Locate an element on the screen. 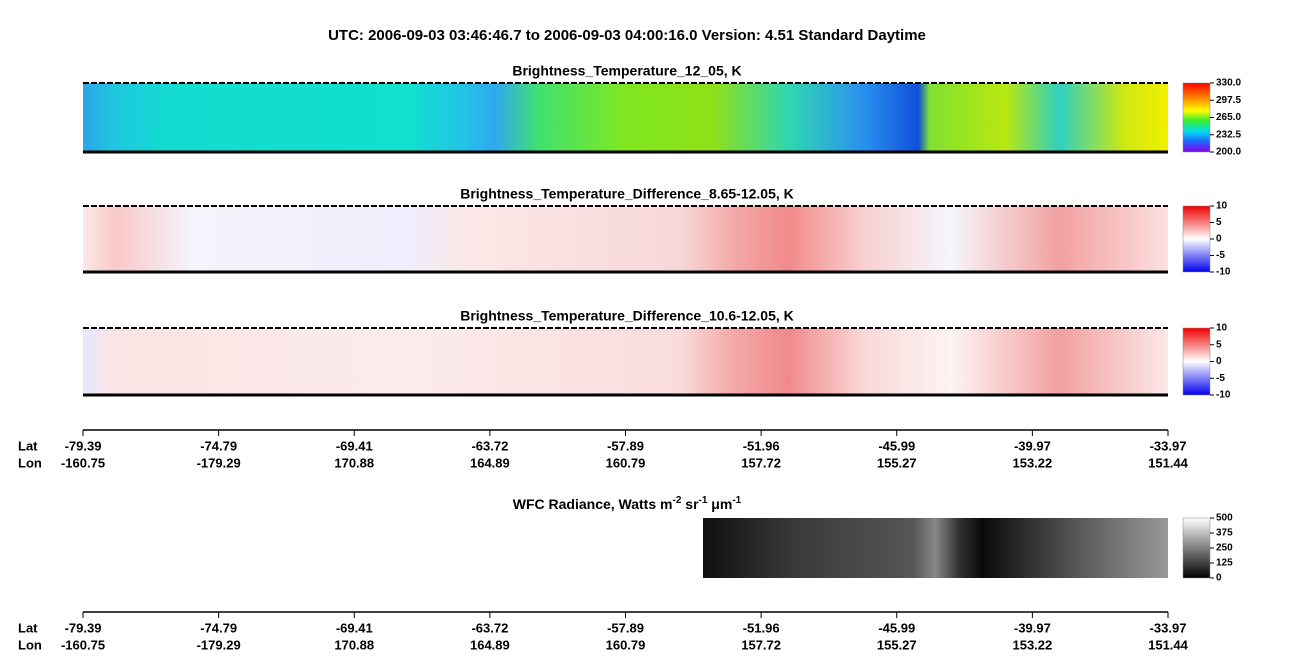  title-part: -2 is located at coordinates (676, 500).